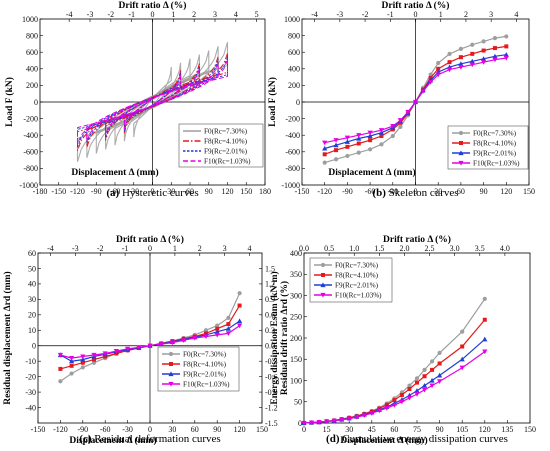 The image size is (550, 451). Describe the element at coordinates (40, 191) in the screenshot. I see `x-tick-label: -180` at that location.